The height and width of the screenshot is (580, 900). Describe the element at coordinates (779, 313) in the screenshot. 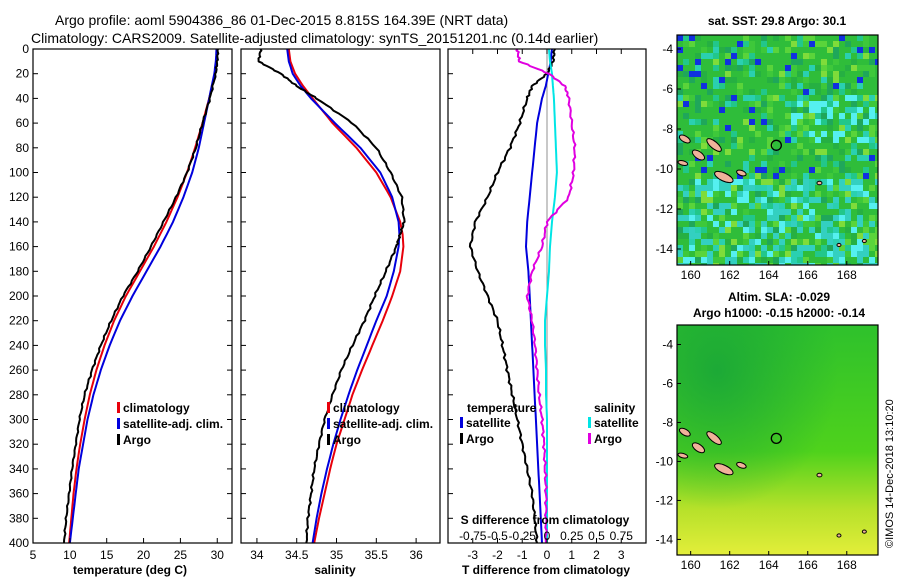

I see `sla-map-subtitle: Argo h1000: -0.15 h2000: -0.14` at that location.